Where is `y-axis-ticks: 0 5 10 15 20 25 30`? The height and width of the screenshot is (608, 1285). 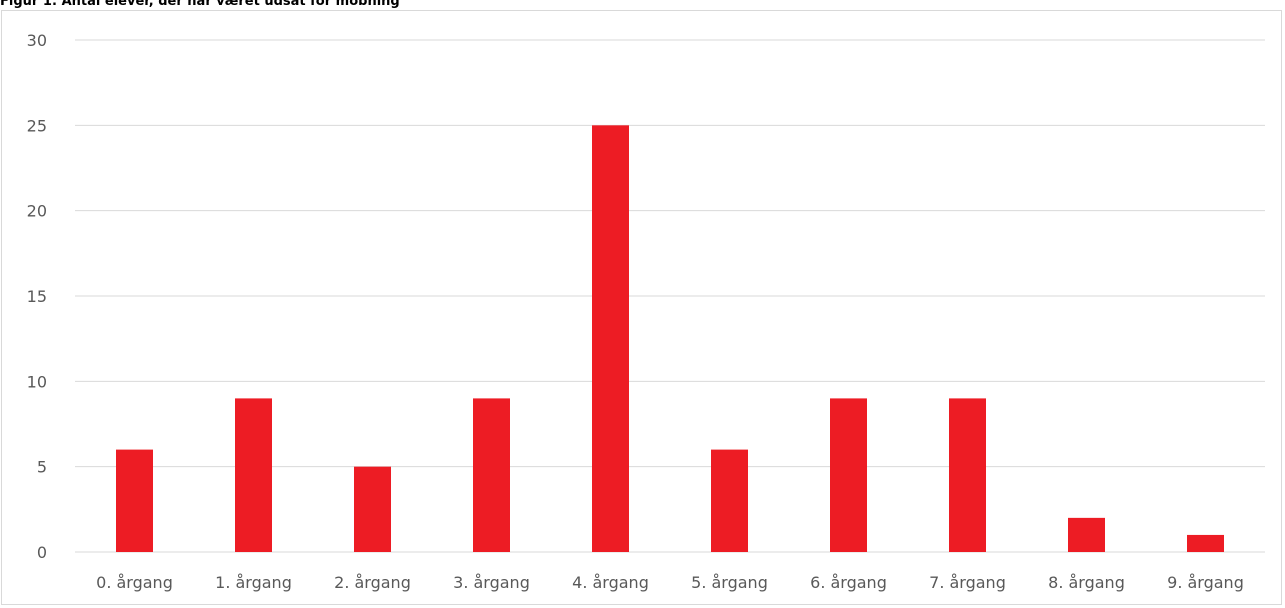
y-axis-ticks: 0 5 10 15 20 25 30 is located at coordinates (37, 296).